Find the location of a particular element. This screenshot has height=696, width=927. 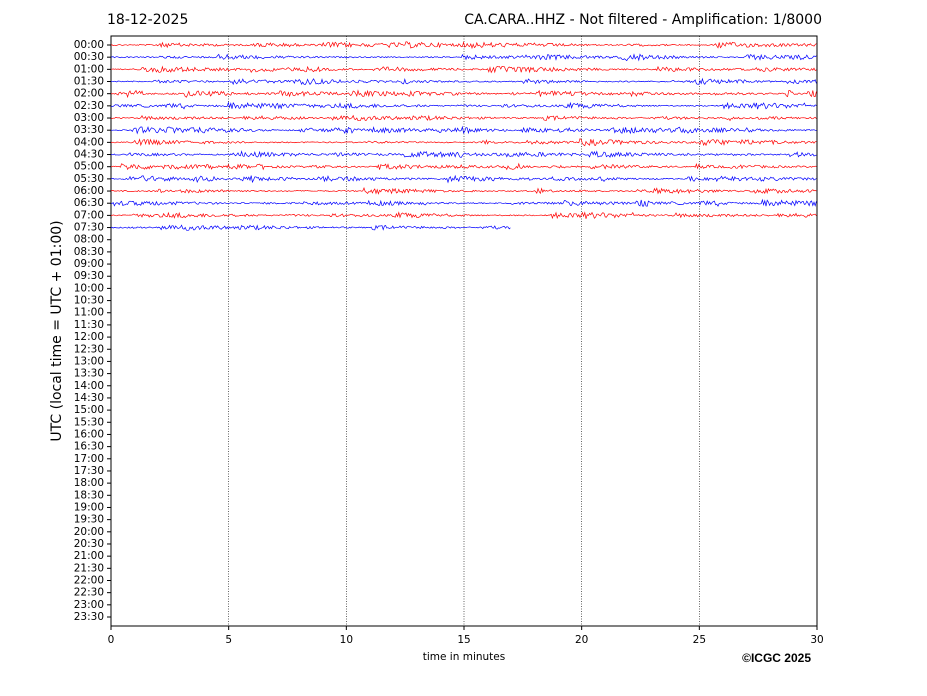

y-tick-label: 01:30 is located at coordinates (89, 82).